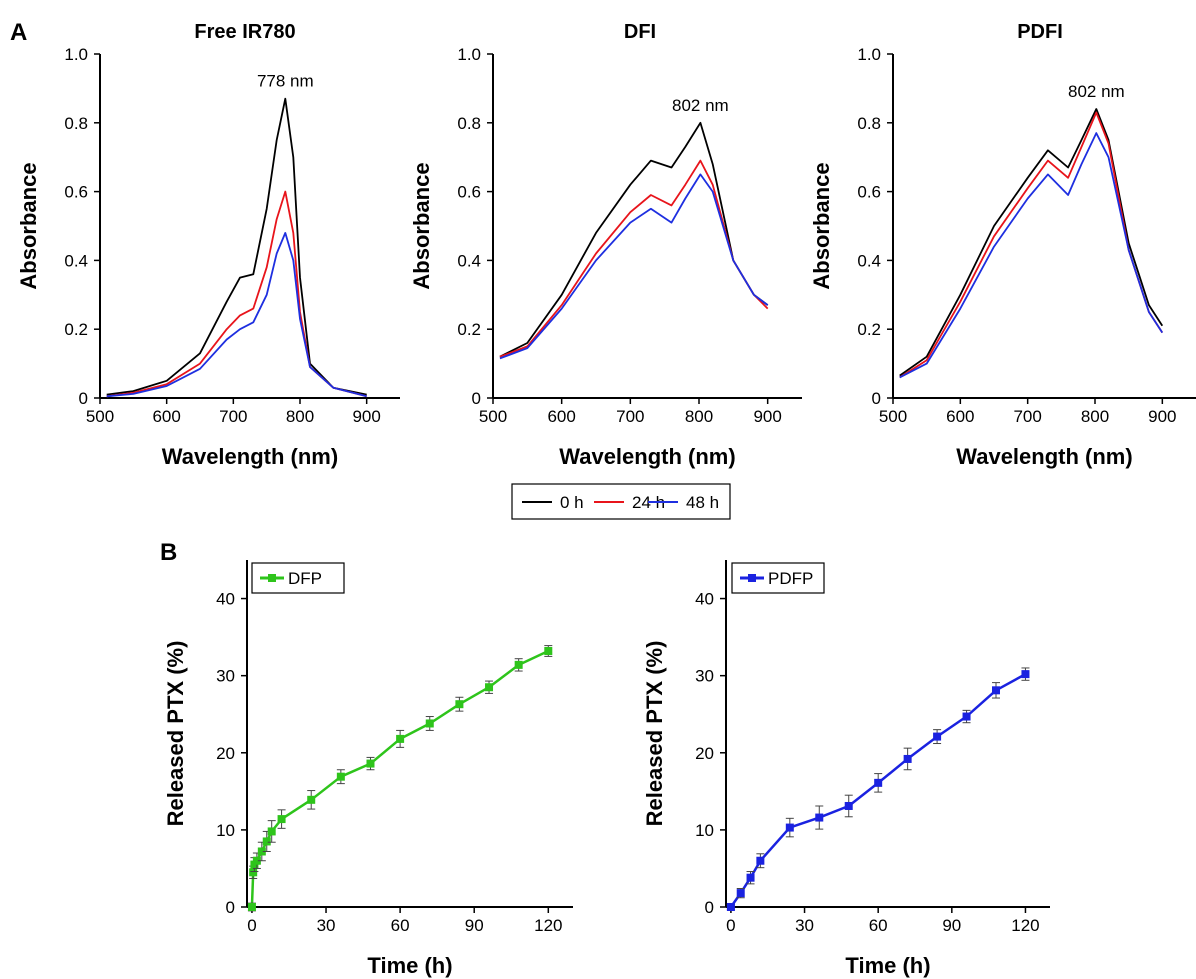 This screenshot has height=979, width=1196. Describe the element at coordinates (654, 734) in the screenshot. I see `y-axis-label: Released PTX (%)` at that location.